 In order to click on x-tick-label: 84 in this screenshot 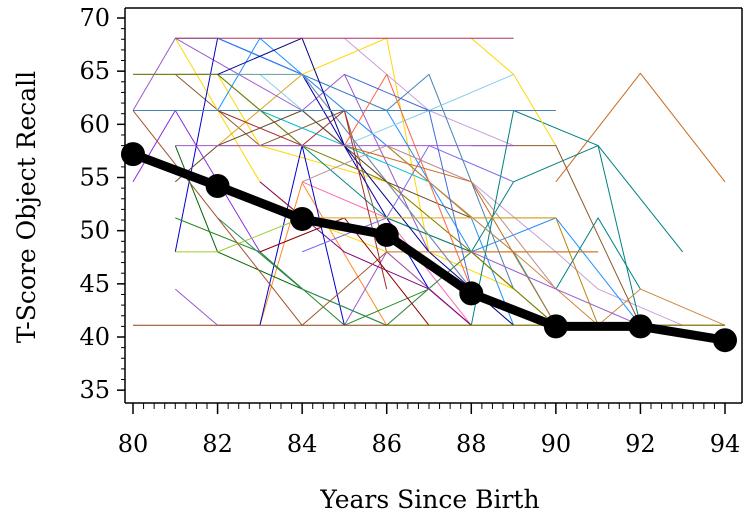, I will do `click(302, 444)`.